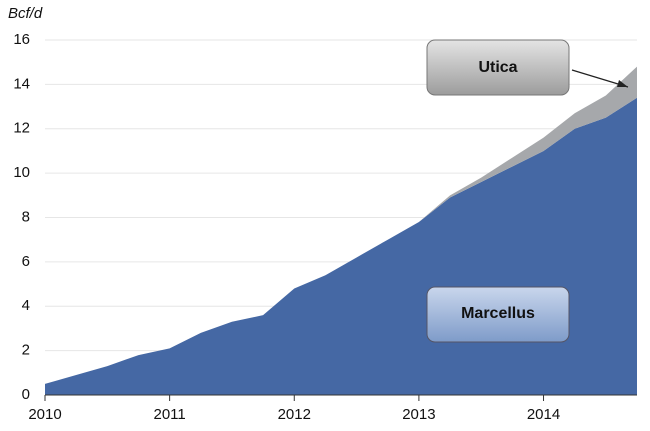 The width and height of the screenshot is (650, 431). Describe the element at coordinates (26, 305) in the screenshot. I see `y-tick-label: 4` at that location.